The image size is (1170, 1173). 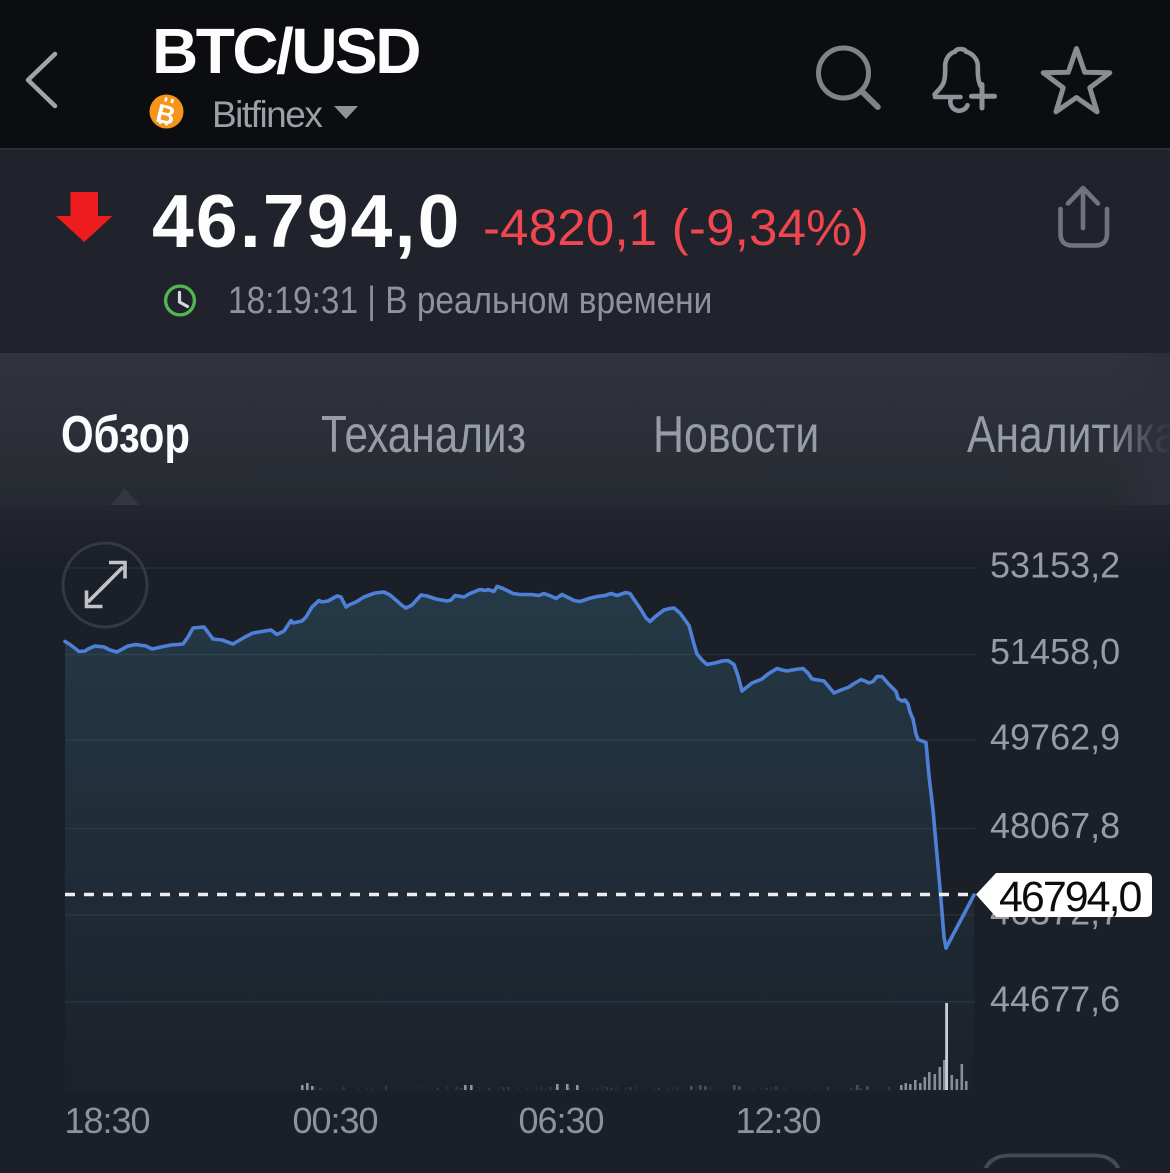 I want to click on svg-text: 18:30, so click(x=106, y=1120).